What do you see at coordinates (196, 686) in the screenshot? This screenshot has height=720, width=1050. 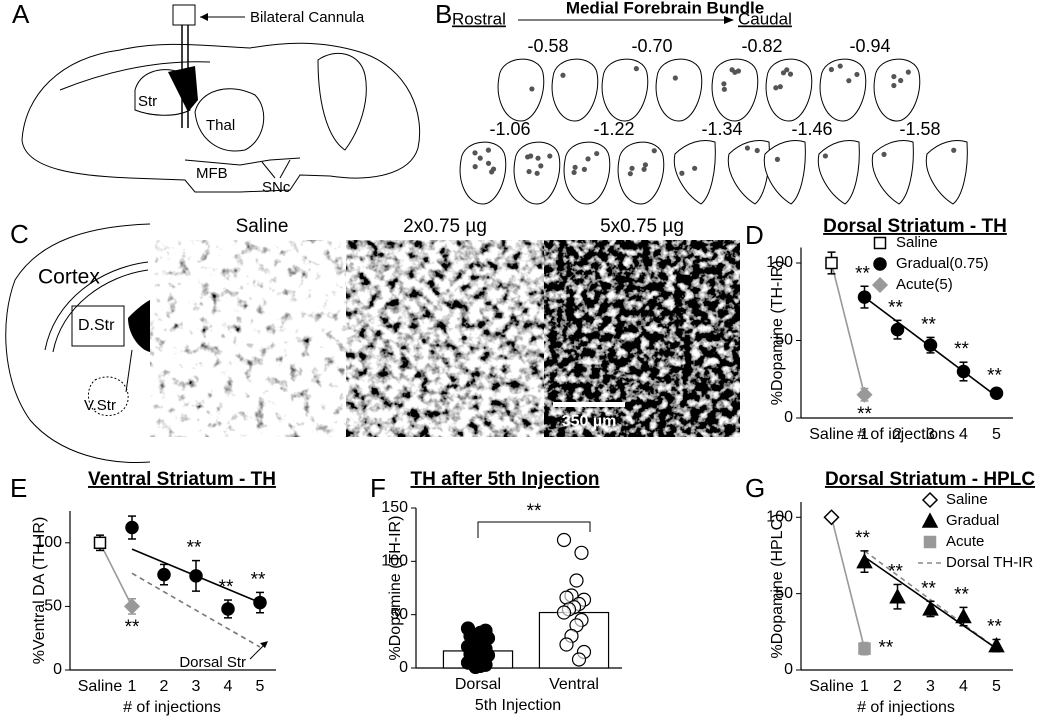 I see `x-tick-label: 3` at bounding box center [196, 686].